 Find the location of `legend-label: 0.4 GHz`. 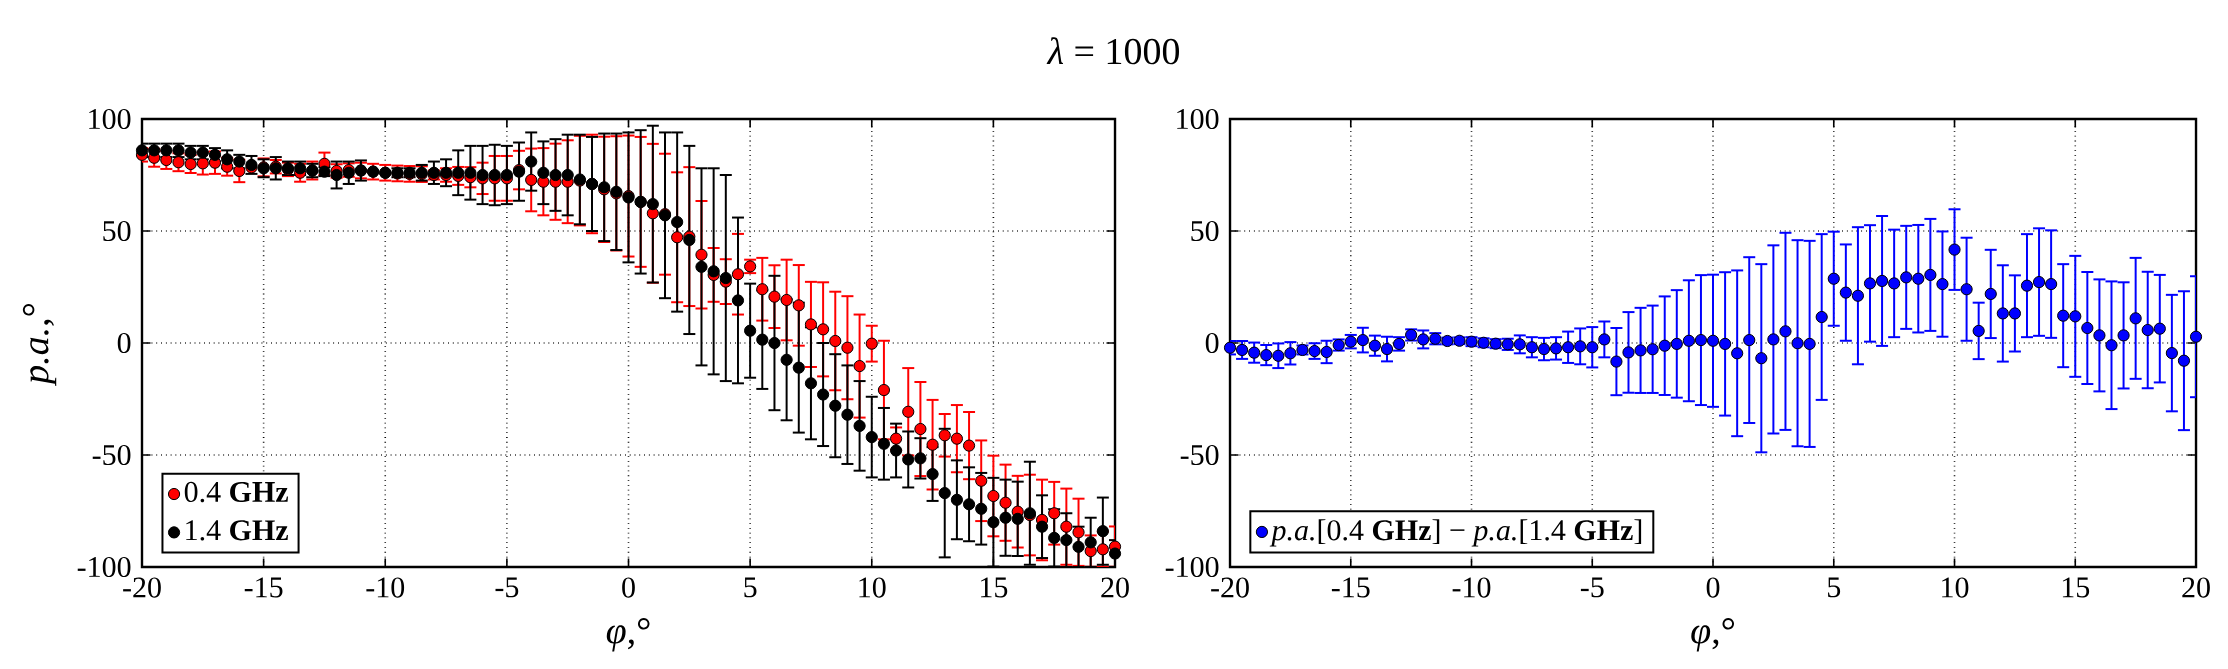

legend-label: 0.4 GHz is located at coordinates (236, 492).